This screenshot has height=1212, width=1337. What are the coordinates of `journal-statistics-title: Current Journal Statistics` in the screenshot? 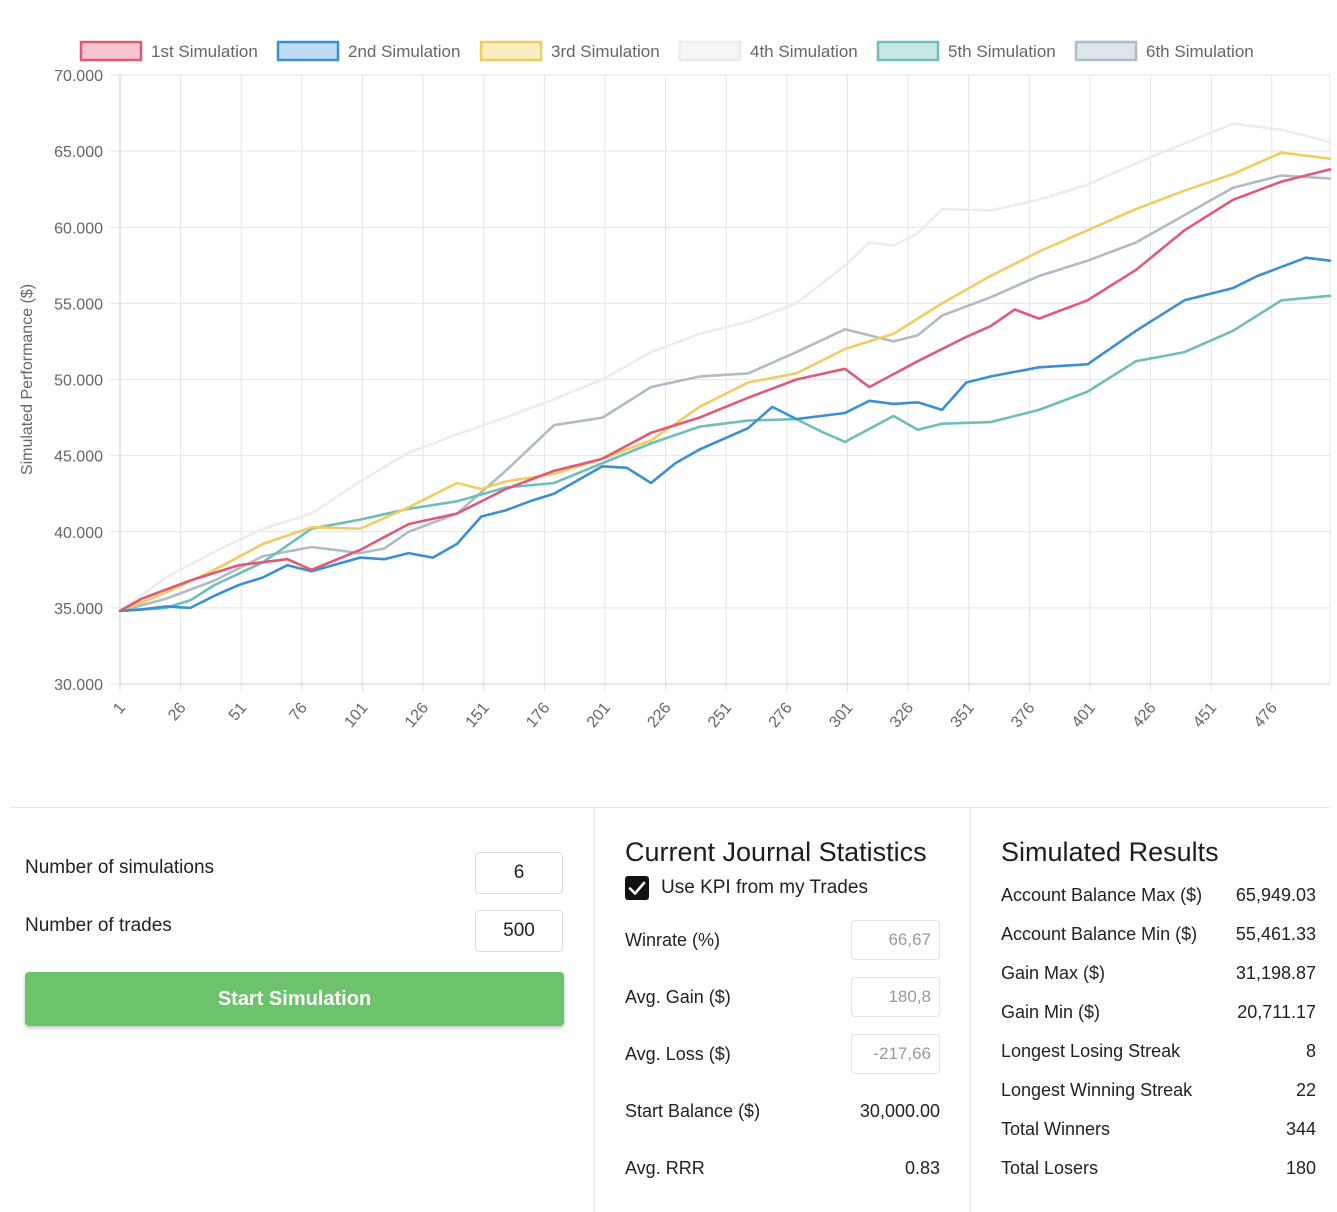 It's located at (776, 852).